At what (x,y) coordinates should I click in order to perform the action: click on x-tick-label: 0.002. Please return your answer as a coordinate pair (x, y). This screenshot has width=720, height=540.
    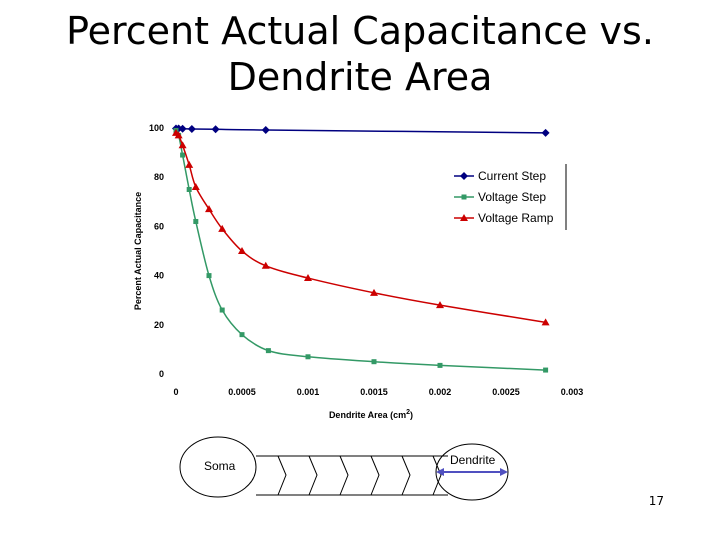
    Looking at the image, I should click on (440, 392).